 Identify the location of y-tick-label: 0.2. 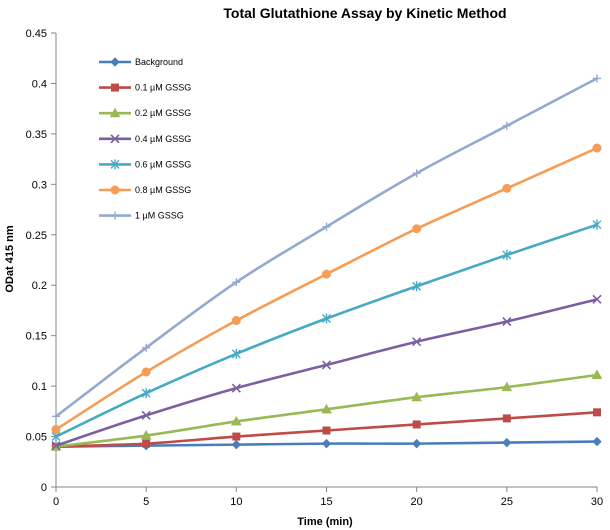
(39, 286).